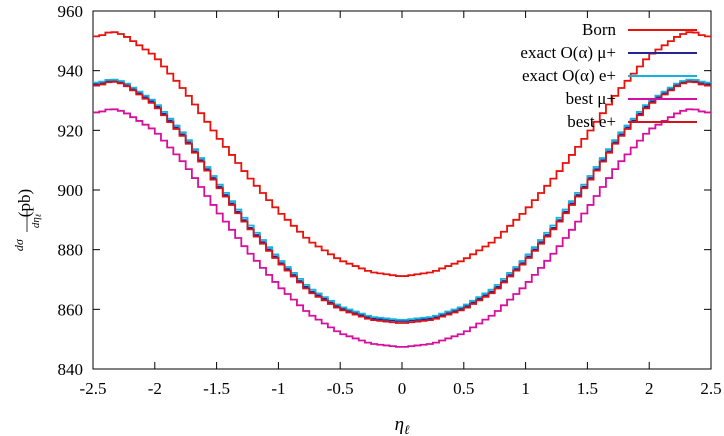 This screenshot has height=436, width=724. What do you see at coordinates (71, 130) in the screenshot?
I see `y-tick-label: 920` at bounding box center [71, 130].